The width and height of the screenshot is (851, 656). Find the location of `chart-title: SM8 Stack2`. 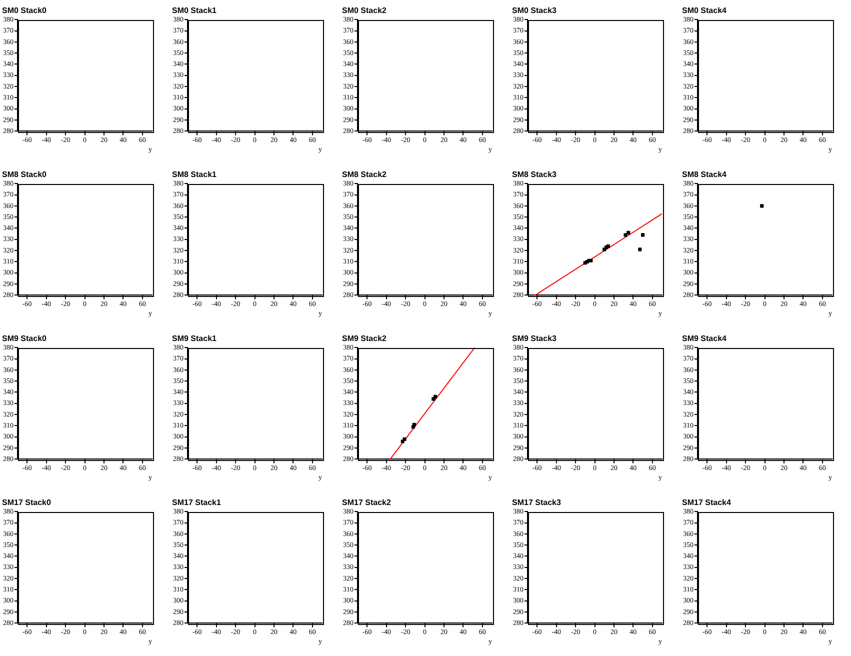

chart-title: SM8 Stack2 is located at coordinates (365, 175).